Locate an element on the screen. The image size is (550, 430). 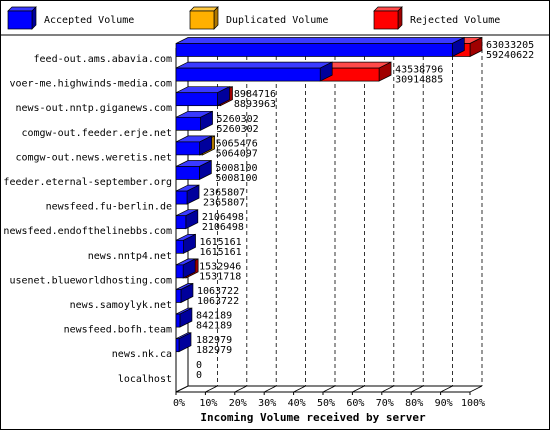
total-volume-label: 842189 is located at coordinates (214, 316).